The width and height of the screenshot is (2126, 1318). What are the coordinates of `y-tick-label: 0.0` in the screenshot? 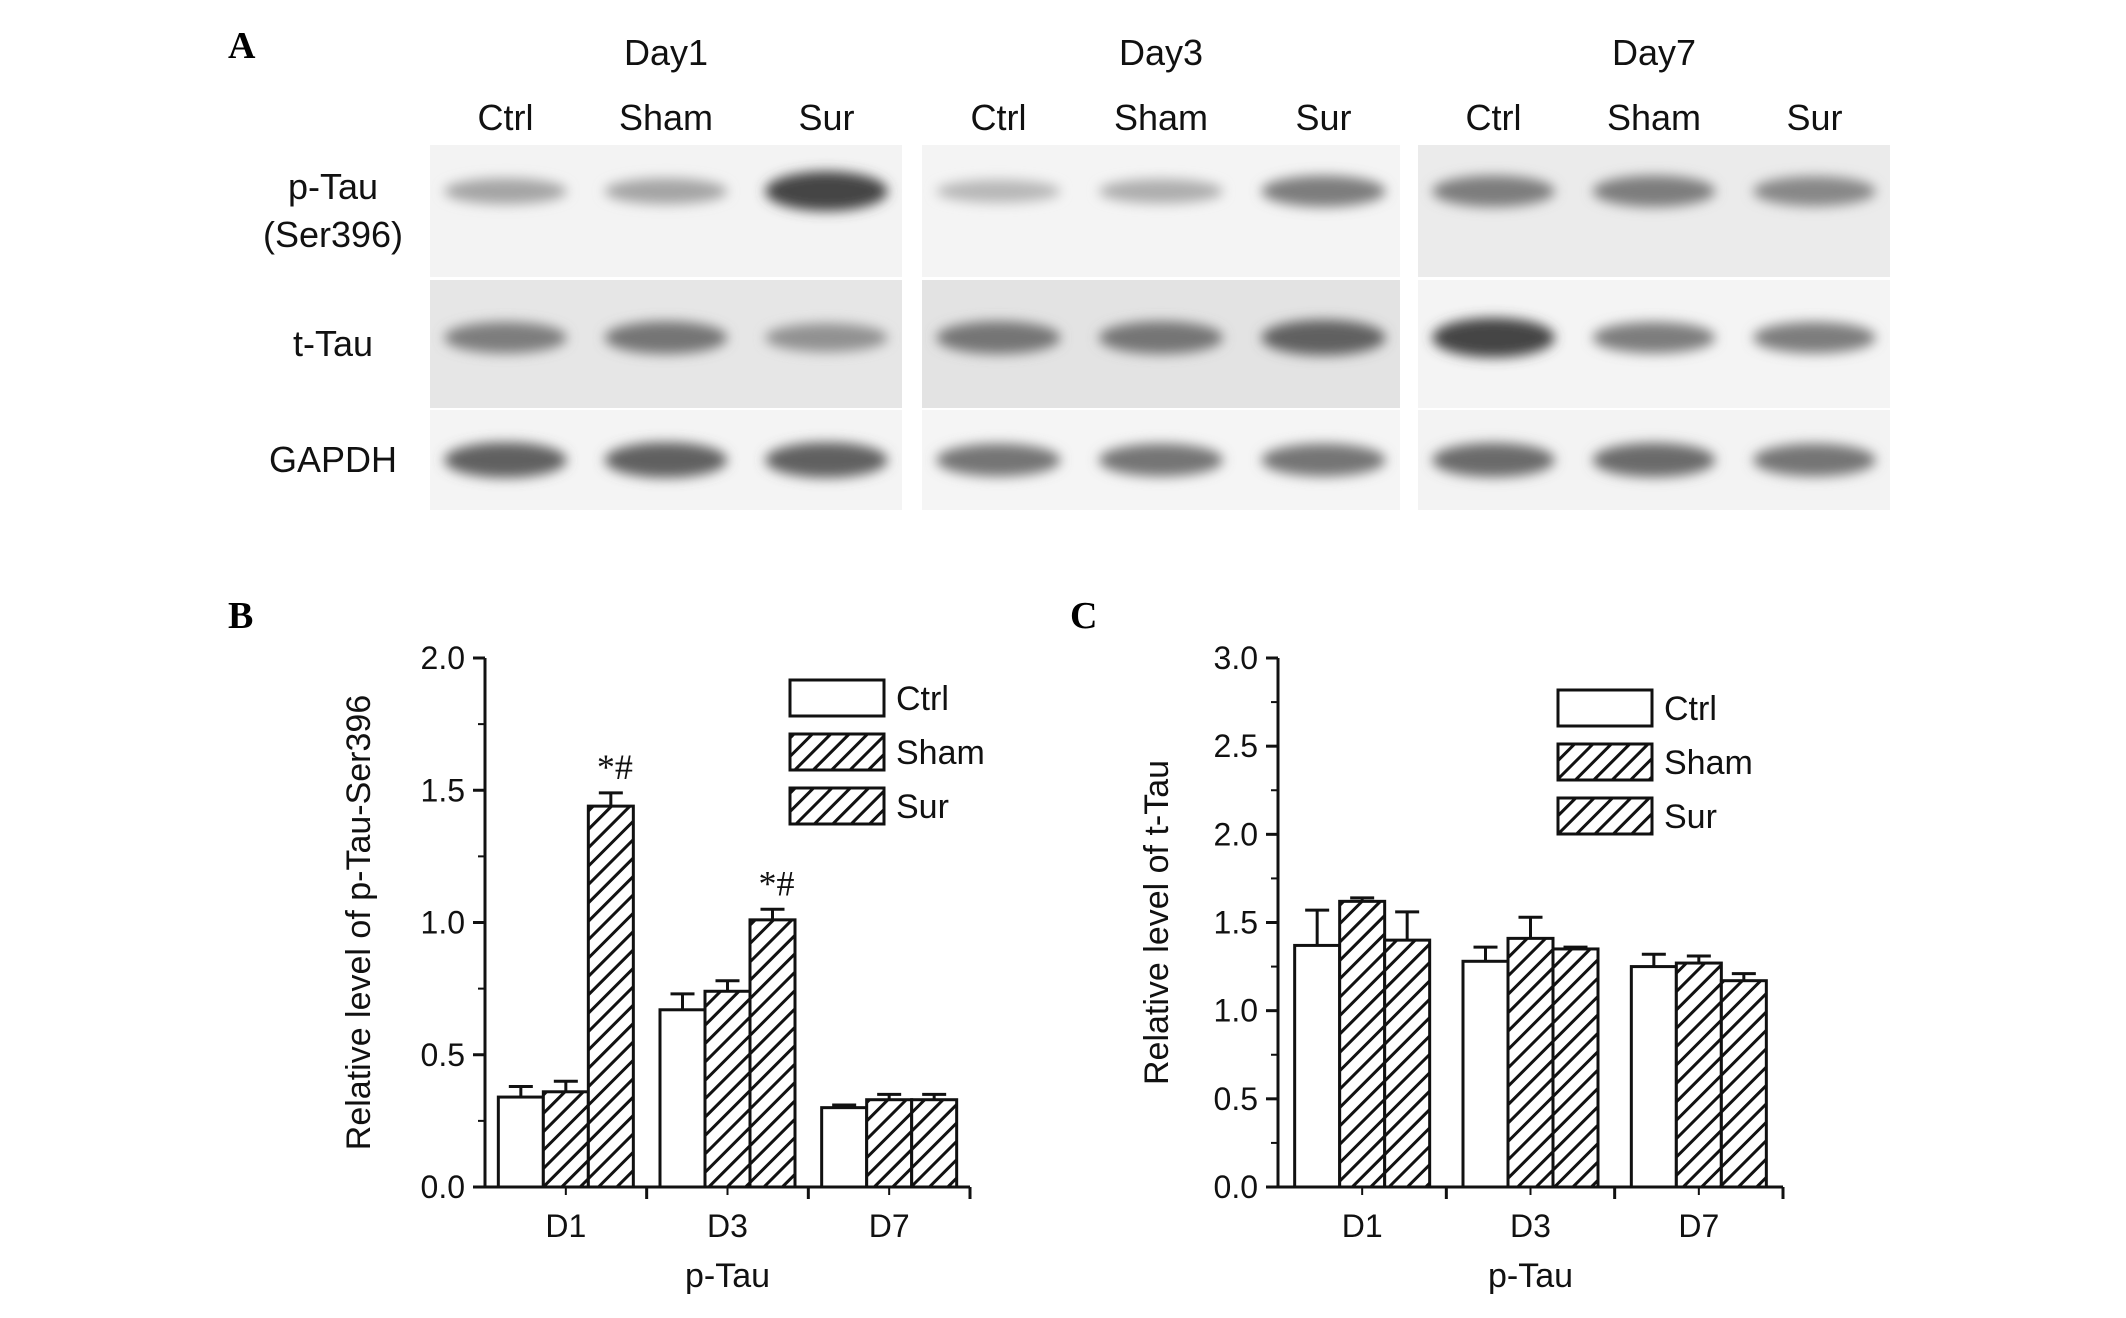 It's located at (443, 1187).